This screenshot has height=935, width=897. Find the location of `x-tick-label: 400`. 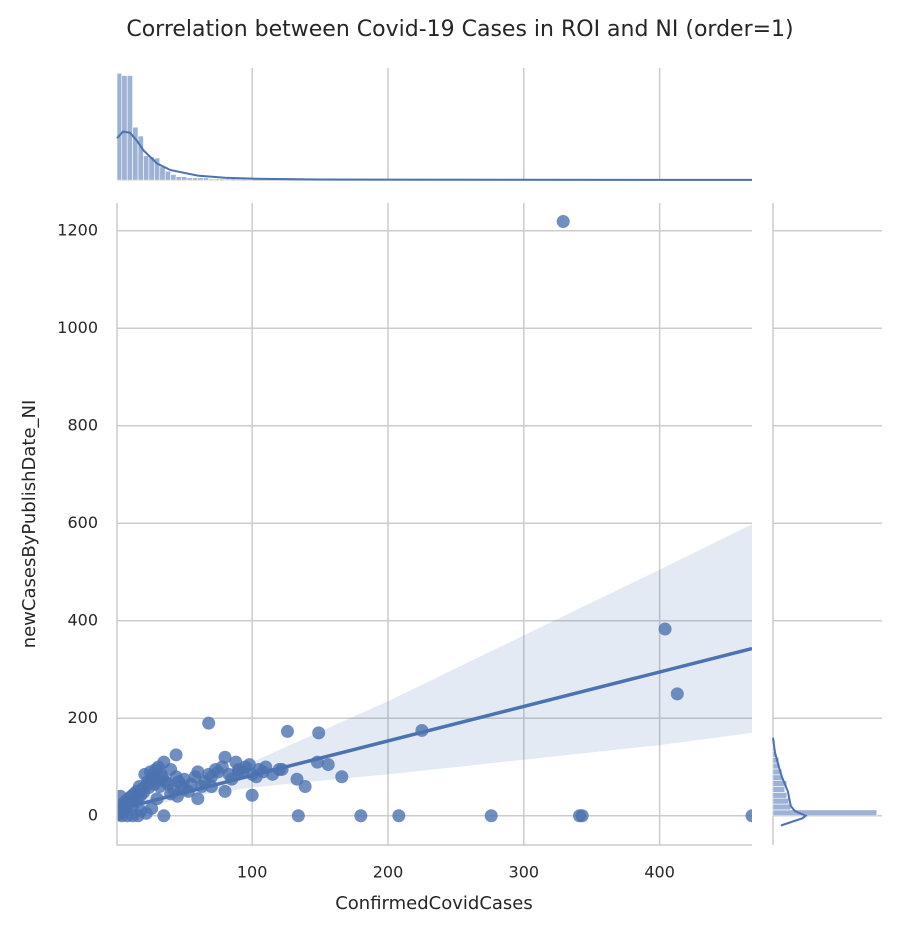

x-tick-label: 400 is located at coordinates (659, 872).